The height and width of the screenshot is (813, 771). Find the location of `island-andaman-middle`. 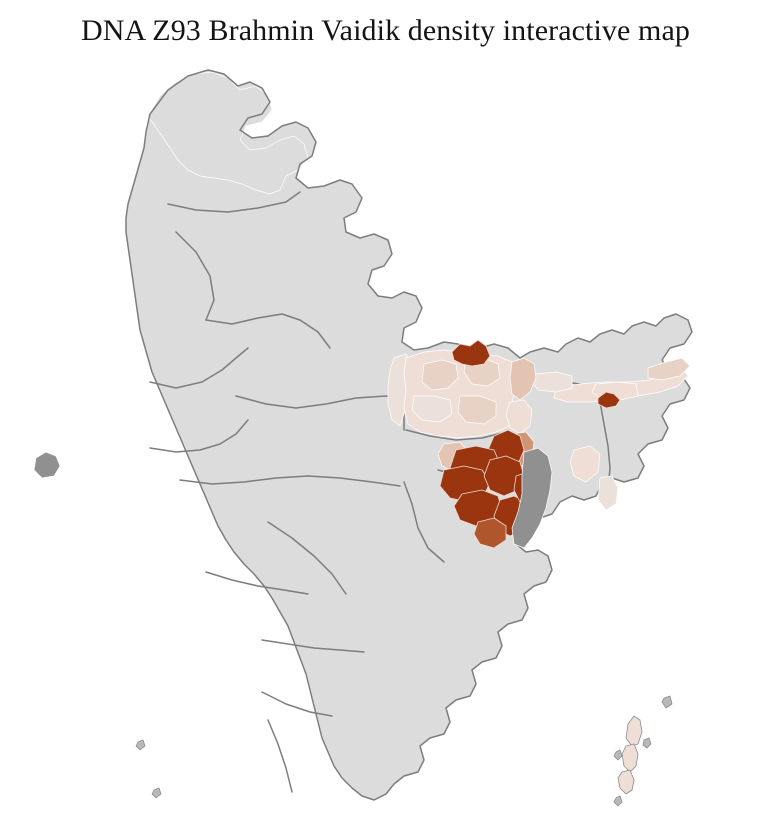

island-andaman-middle is located at coordinates (630, 758).